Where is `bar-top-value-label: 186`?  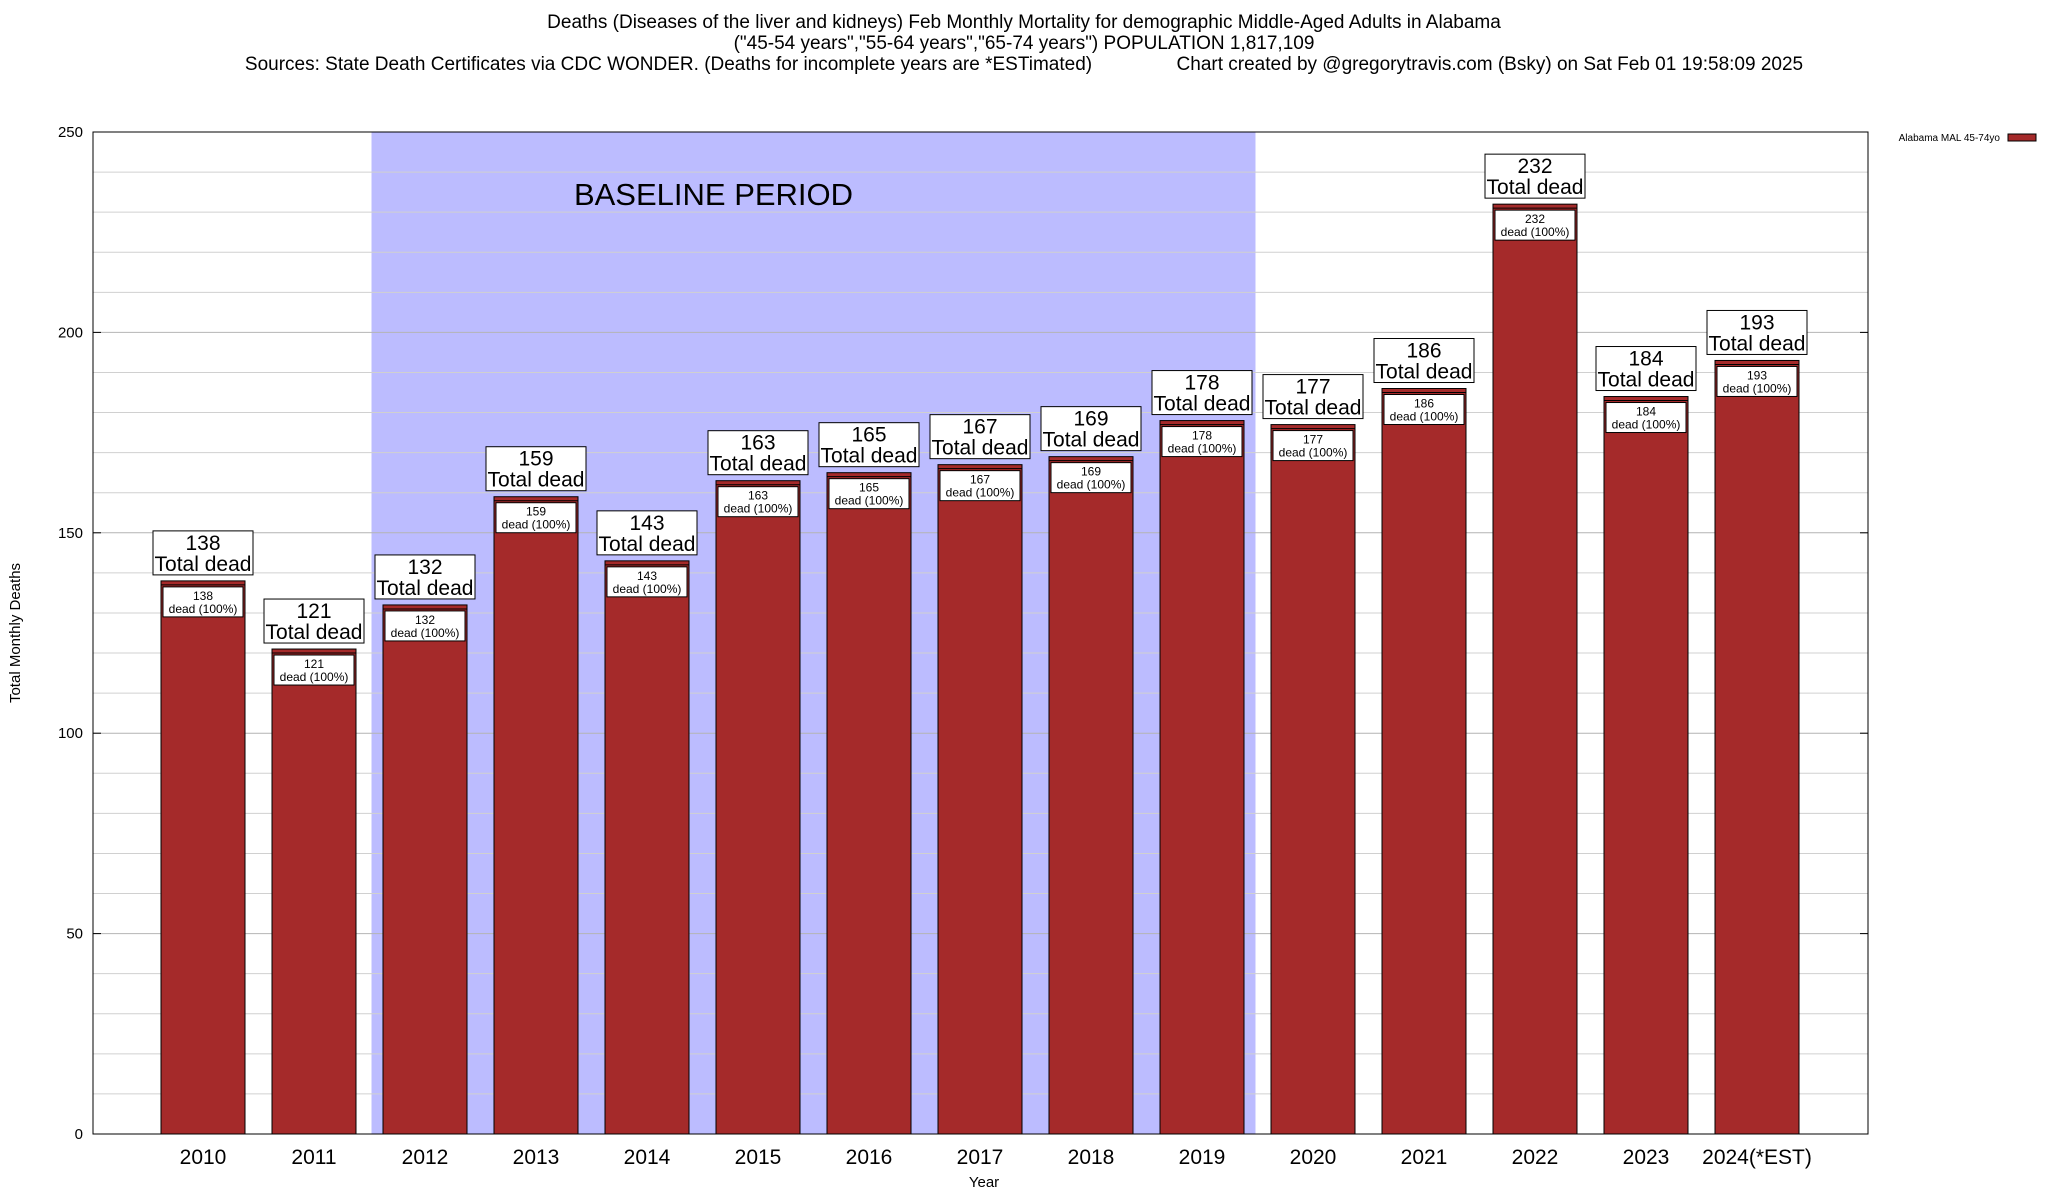
bar-top-value-label: 186 is located at coordinates (1423, 351).